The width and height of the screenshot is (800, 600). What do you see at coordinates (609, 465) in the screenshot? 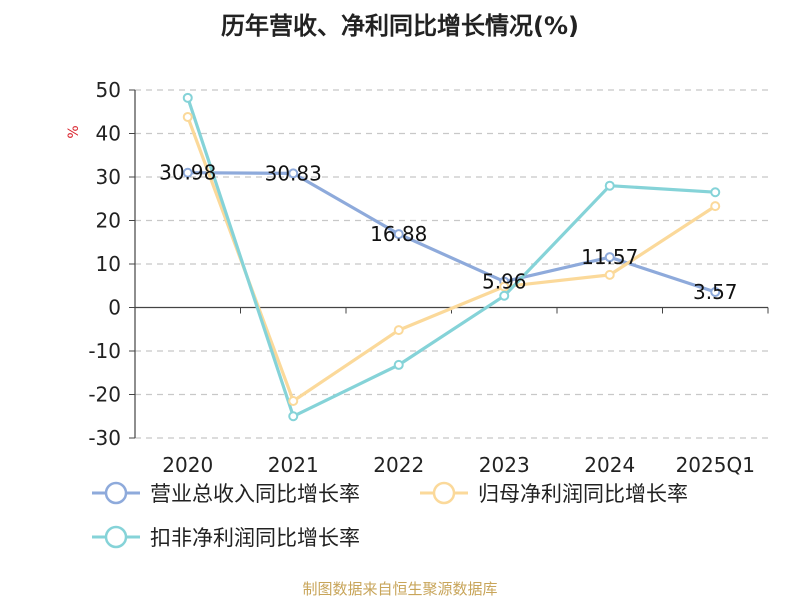
I see `x-tick-label: 2024` at bounding box center [609, 465].